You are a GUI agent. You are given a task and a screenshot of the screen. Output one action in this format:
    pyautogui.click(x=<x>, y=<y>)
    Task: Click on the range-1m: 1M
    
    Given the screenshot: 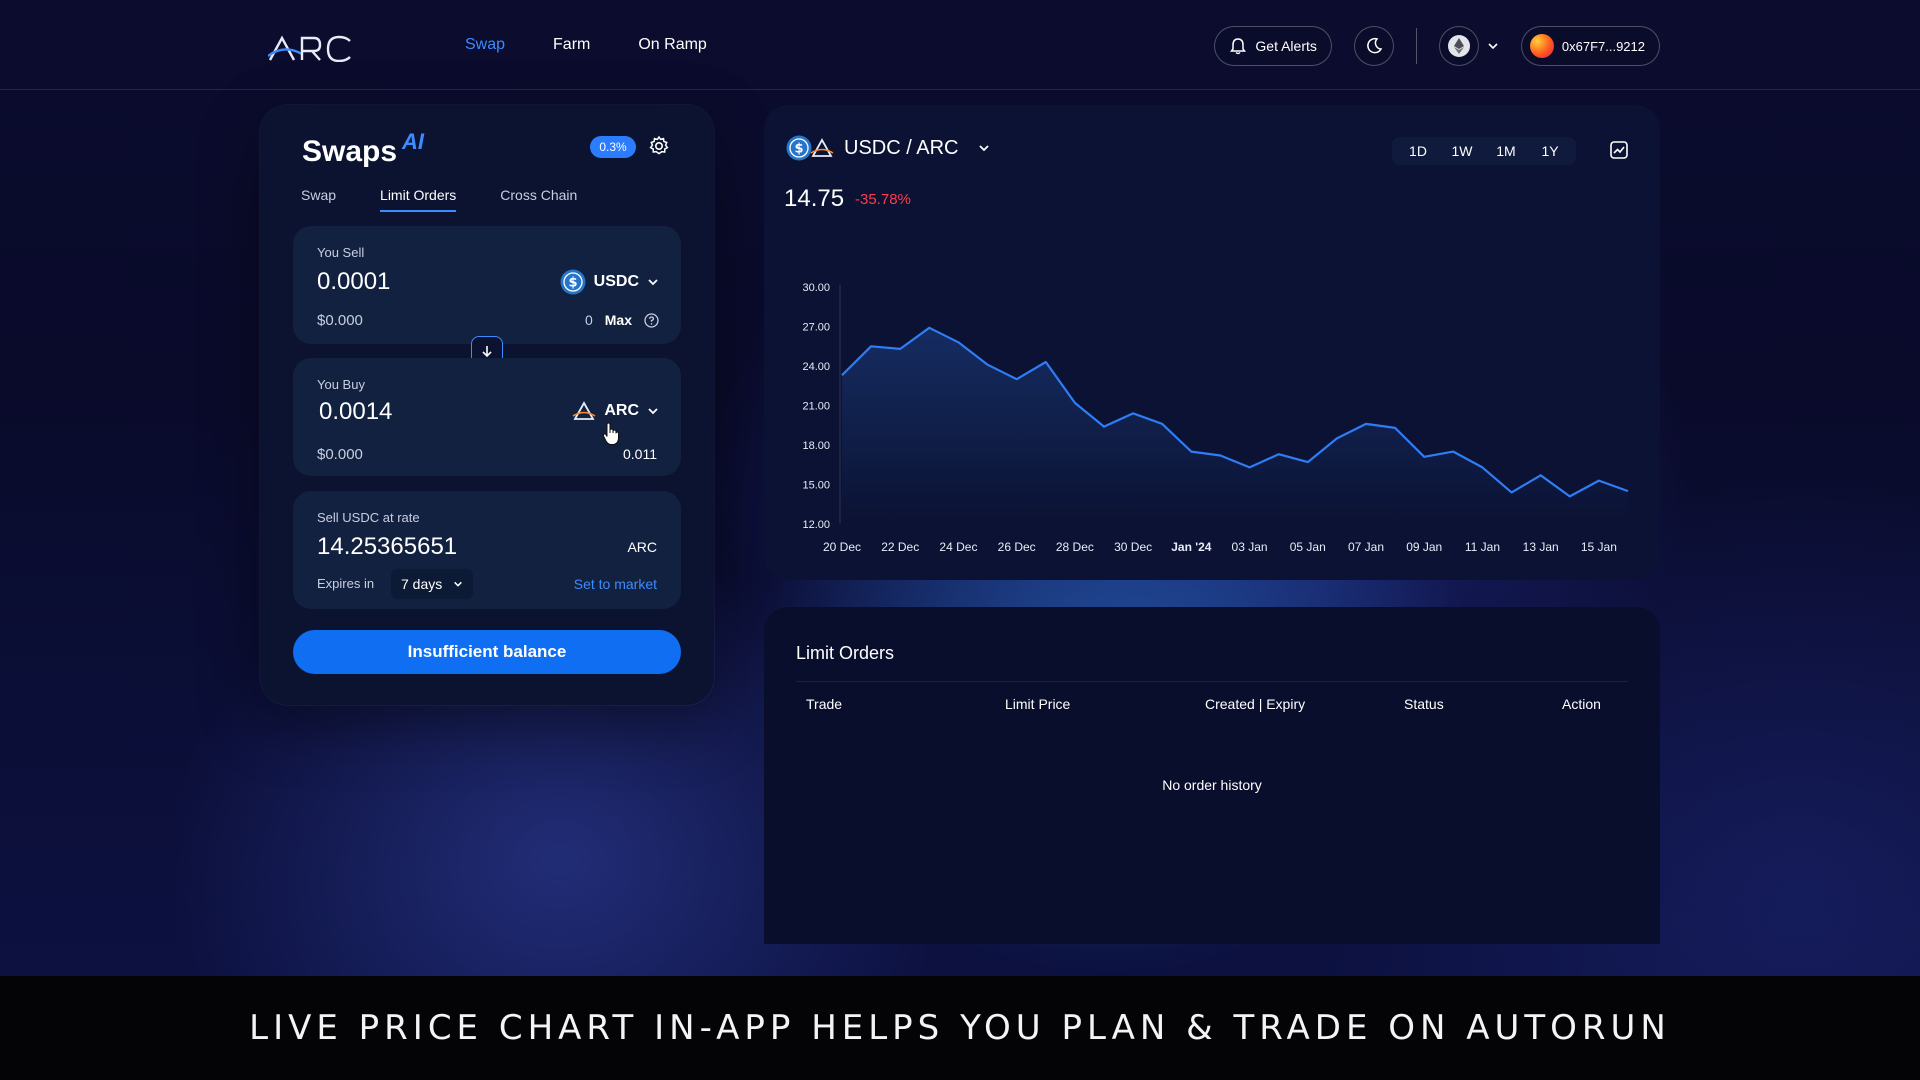 What is the action you would take?
    pyautogui.click(x=1506, y=151)
    